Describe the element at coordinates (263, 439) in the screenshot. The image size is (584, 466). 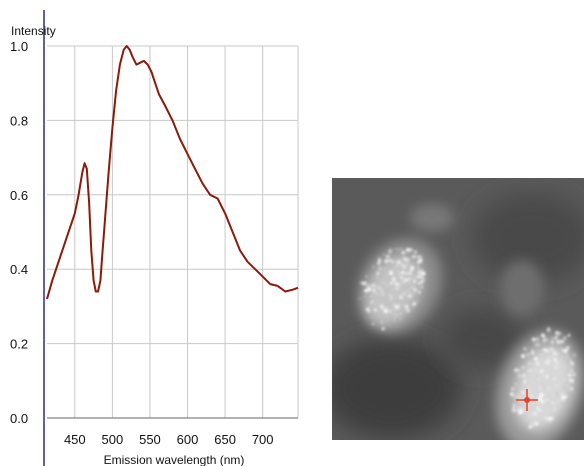
I see `x-tick-label: 700` at that location.